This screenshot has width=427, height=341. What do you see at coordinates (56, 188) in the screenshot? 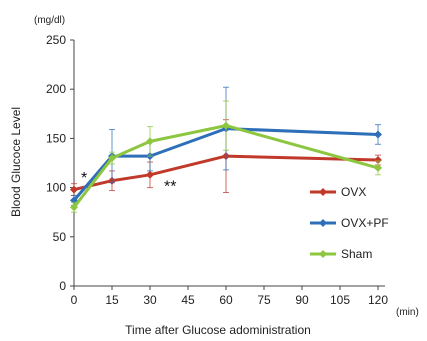
I see `y-tick-label: 100` at bounding box center [56, 188].